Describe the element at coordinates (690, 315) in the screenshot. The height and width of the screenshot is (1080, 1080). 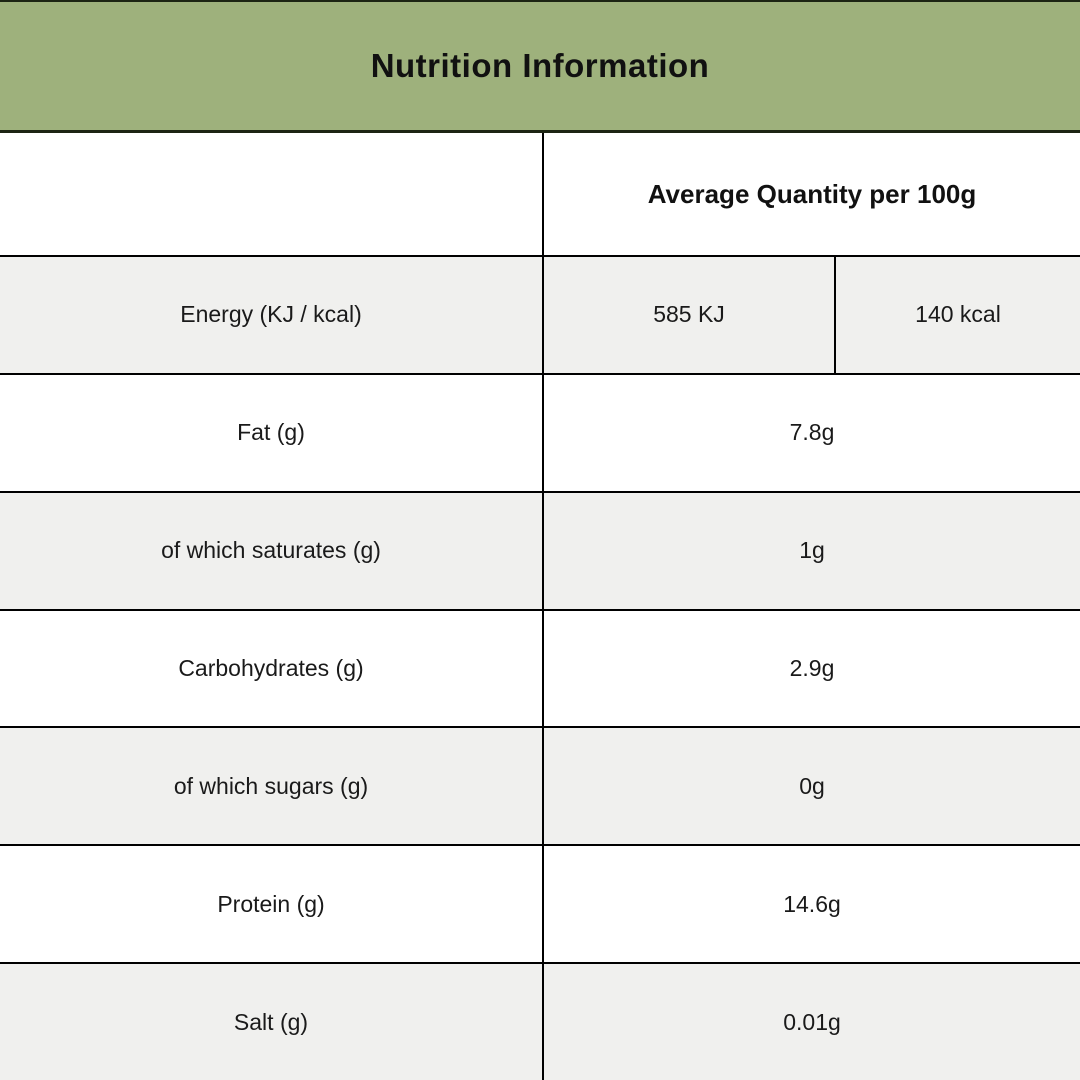
I see `row-value-energy-kj: 585 KJ` at that location.